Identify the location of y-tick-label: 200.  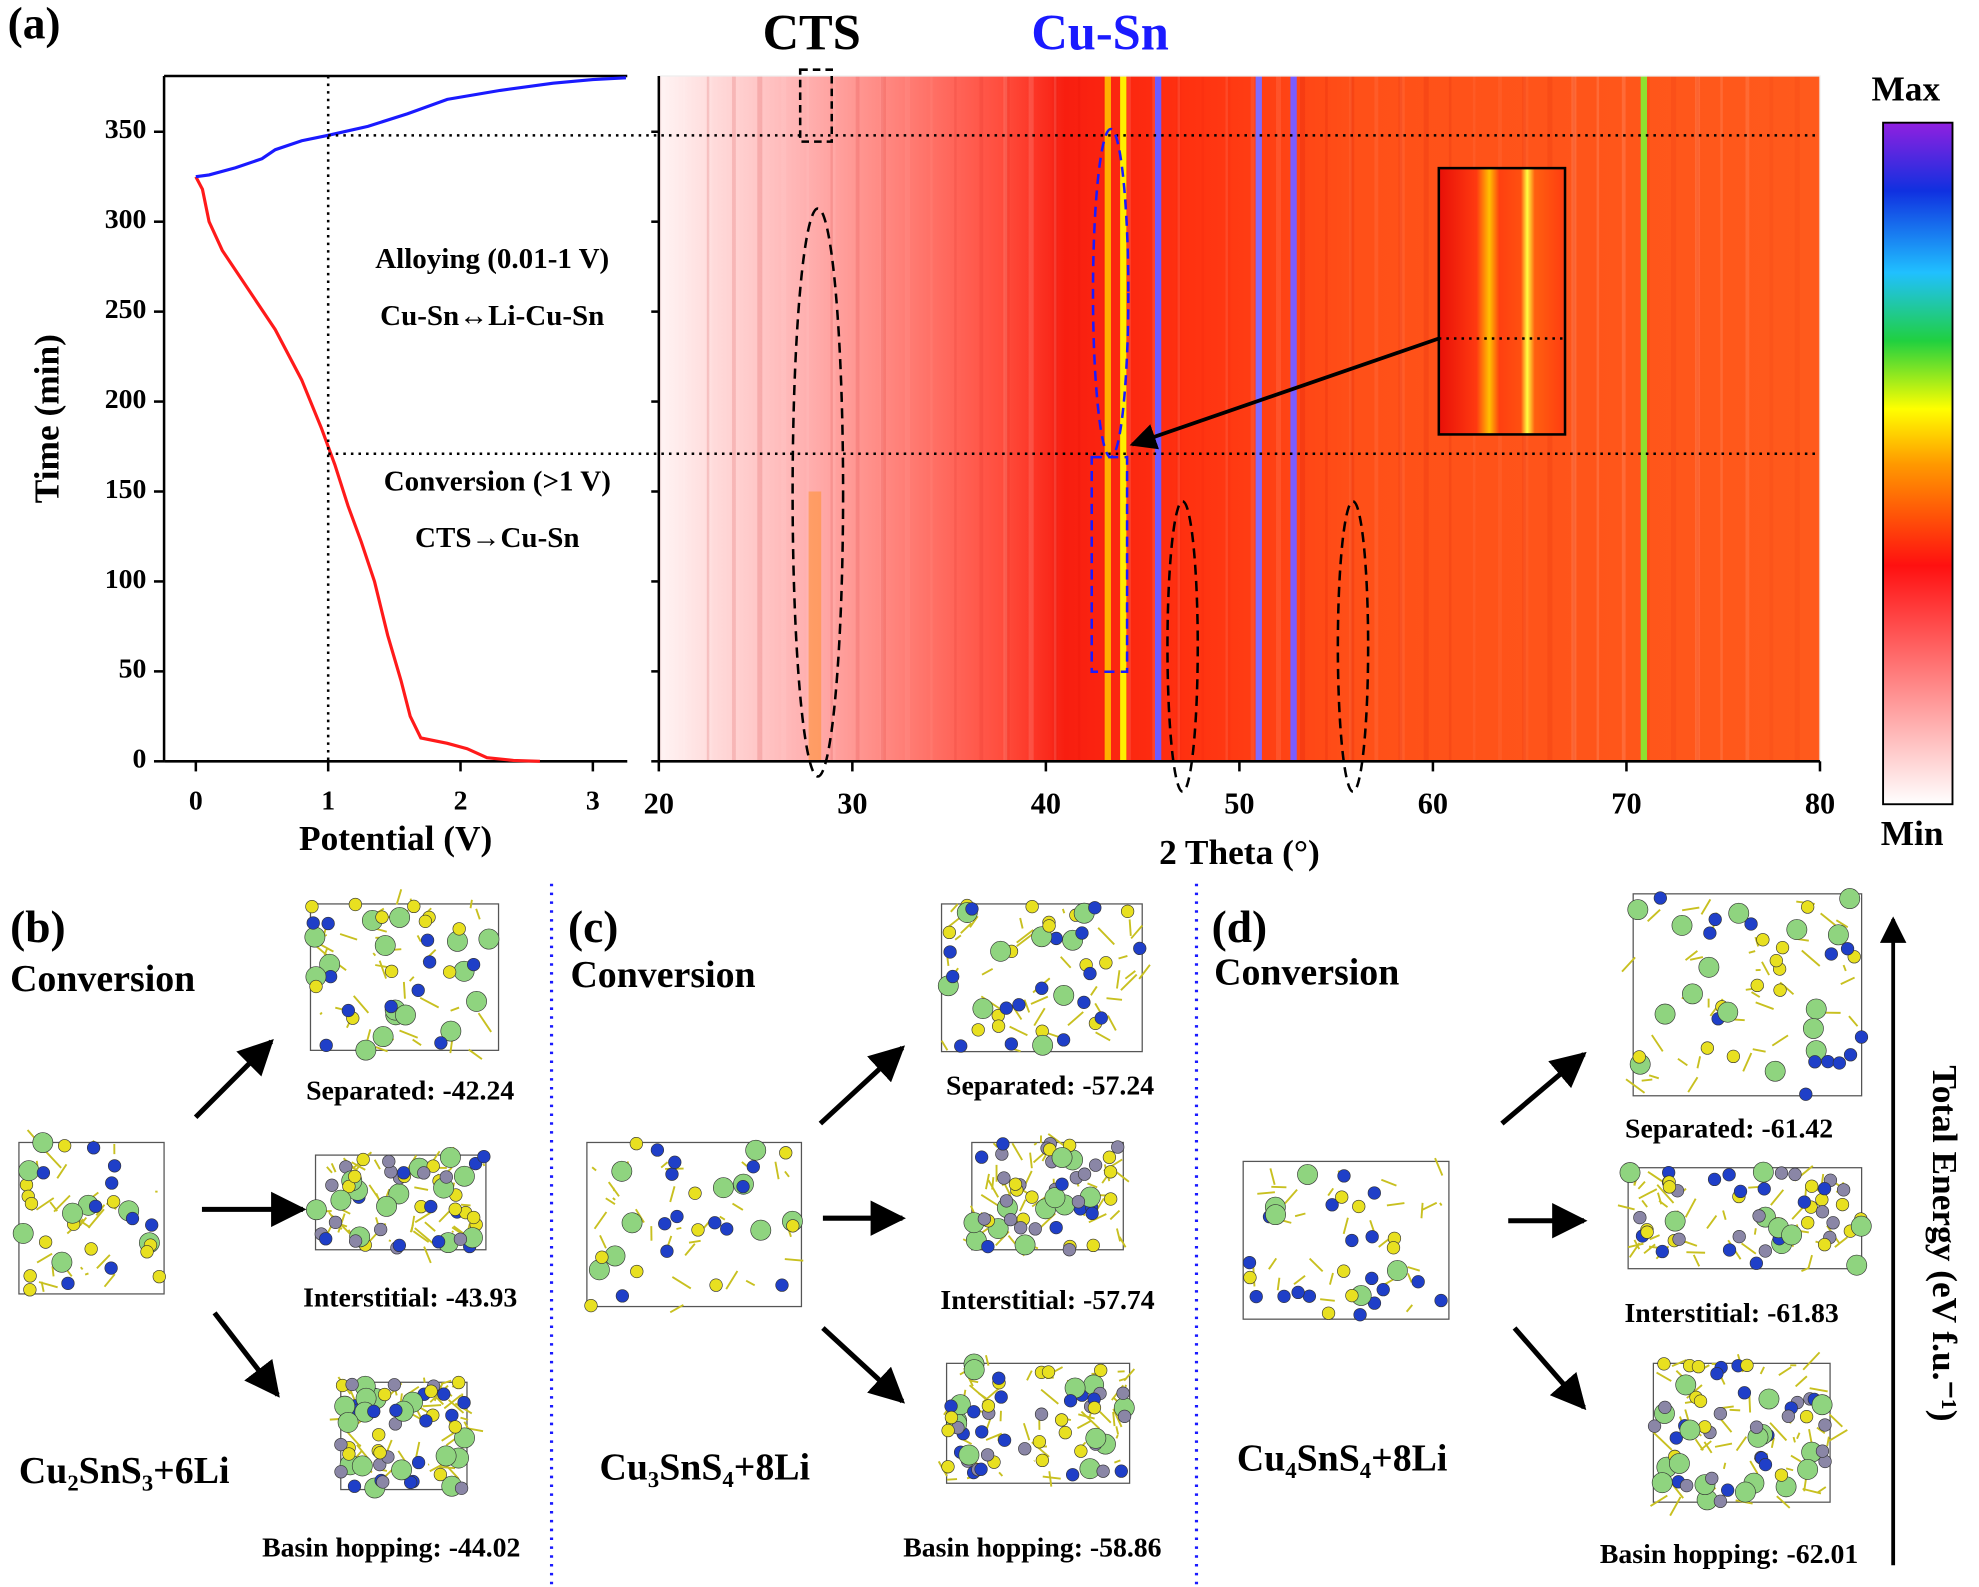
(126, 399).